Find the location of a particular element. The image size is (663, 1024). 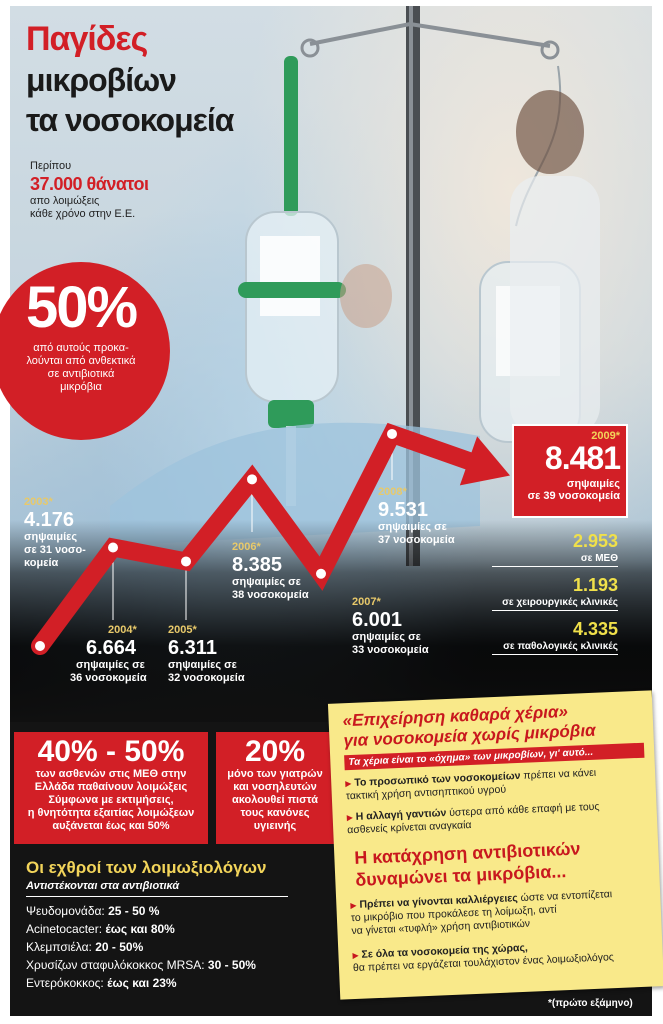

enemy-value: έως και 23% is located at coordinates (142, 983).